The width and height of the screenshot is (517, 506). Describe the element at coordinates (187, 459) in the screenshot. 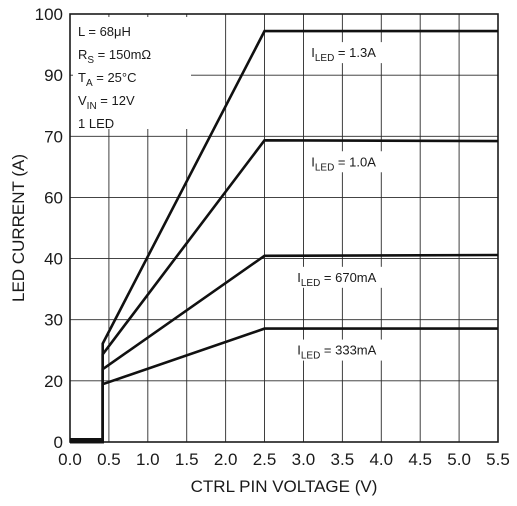

I see `x-tick-label: 1.5` at that location.